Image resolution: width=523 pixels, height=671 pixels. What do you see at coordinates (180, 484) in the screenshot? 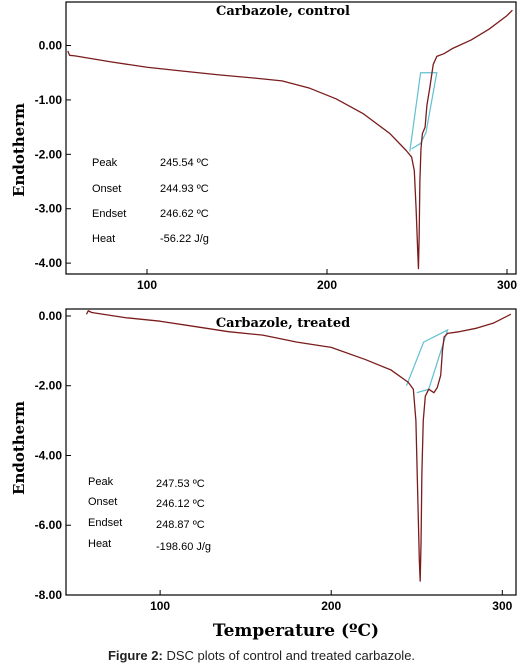
I see `annotation-value-peak: 247.53 ºC` at bounding box center [180, 484].